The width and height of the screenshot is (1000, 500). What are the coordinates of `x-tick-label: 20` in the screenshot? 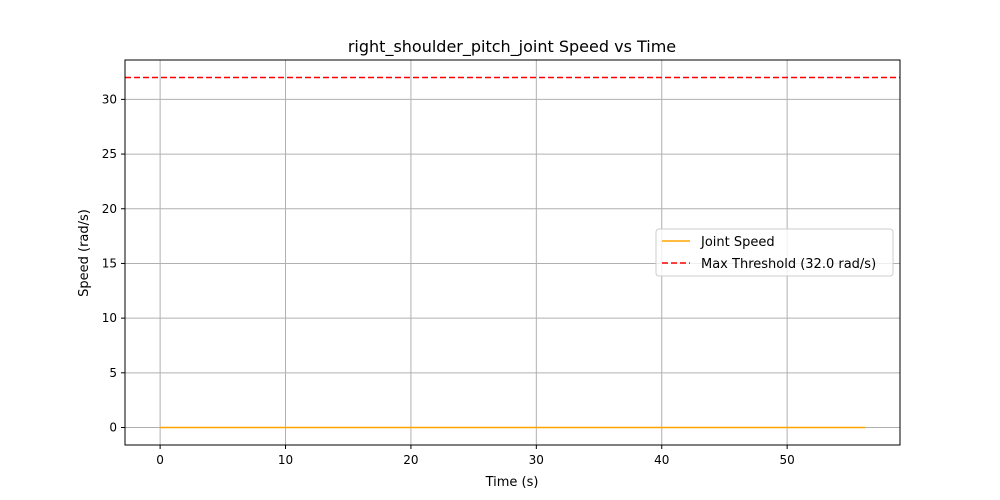 It's located at (410, 460).